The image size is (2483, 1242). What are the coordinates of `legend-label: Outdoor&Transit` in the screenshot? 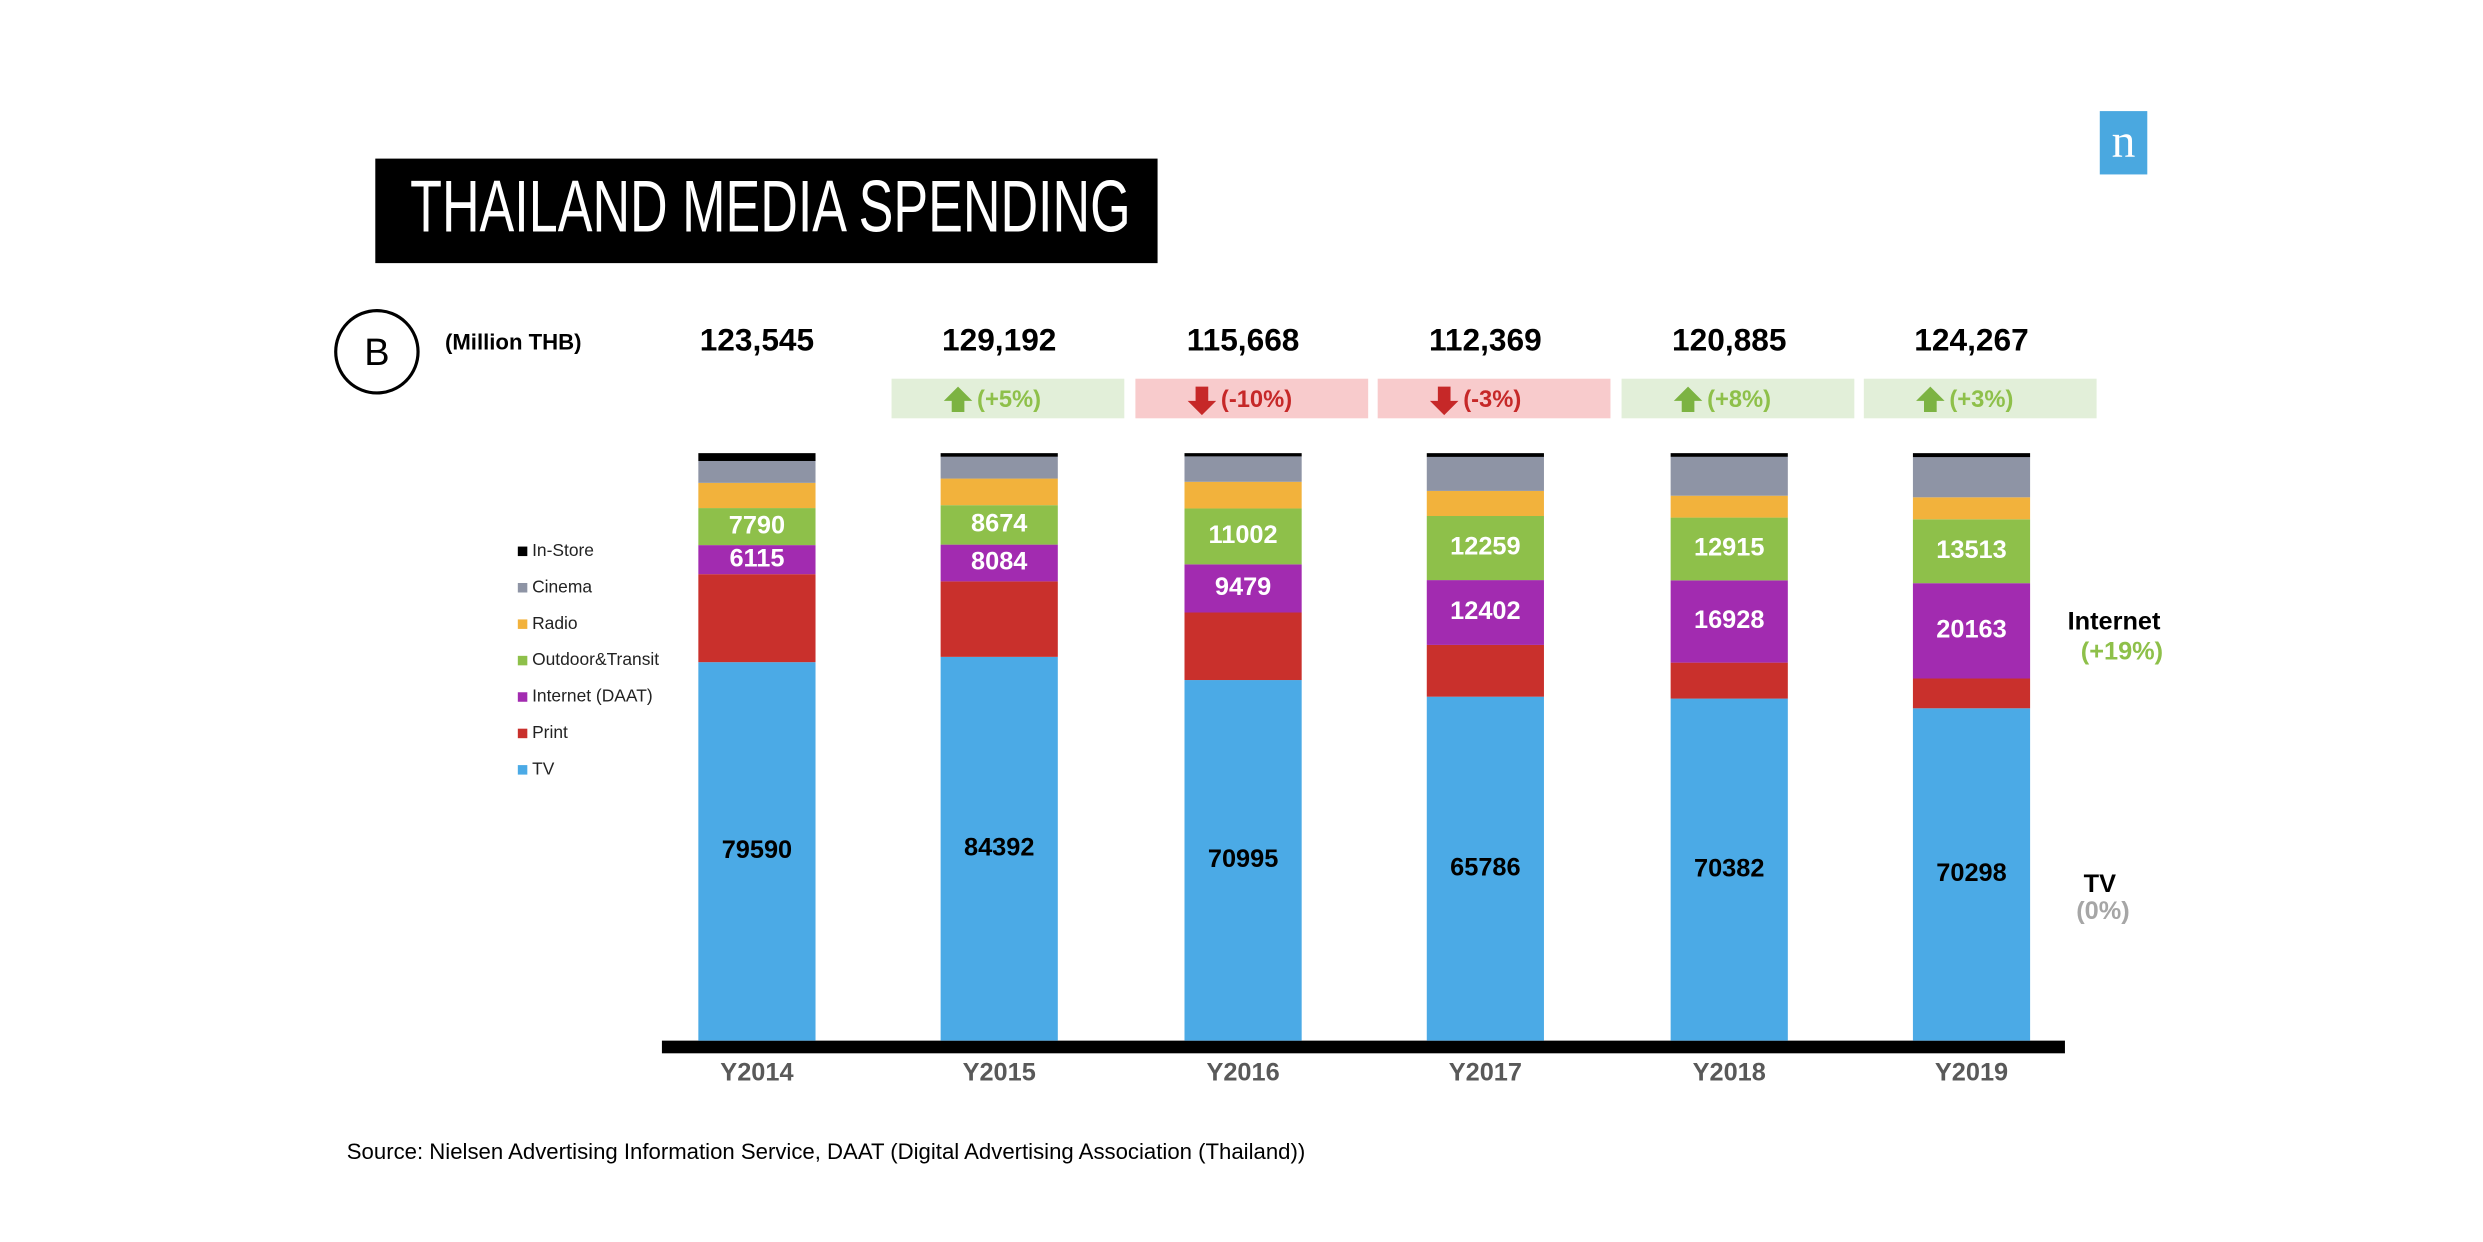 It's located at (595, 659).